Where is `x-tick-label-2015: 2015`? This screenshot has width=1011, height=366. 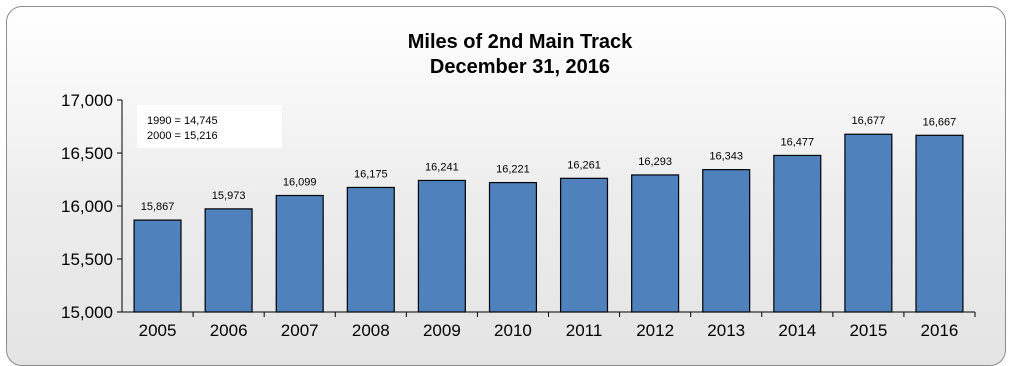 x-tick-label-2015: 2015 is located at coordinates (868, 330).